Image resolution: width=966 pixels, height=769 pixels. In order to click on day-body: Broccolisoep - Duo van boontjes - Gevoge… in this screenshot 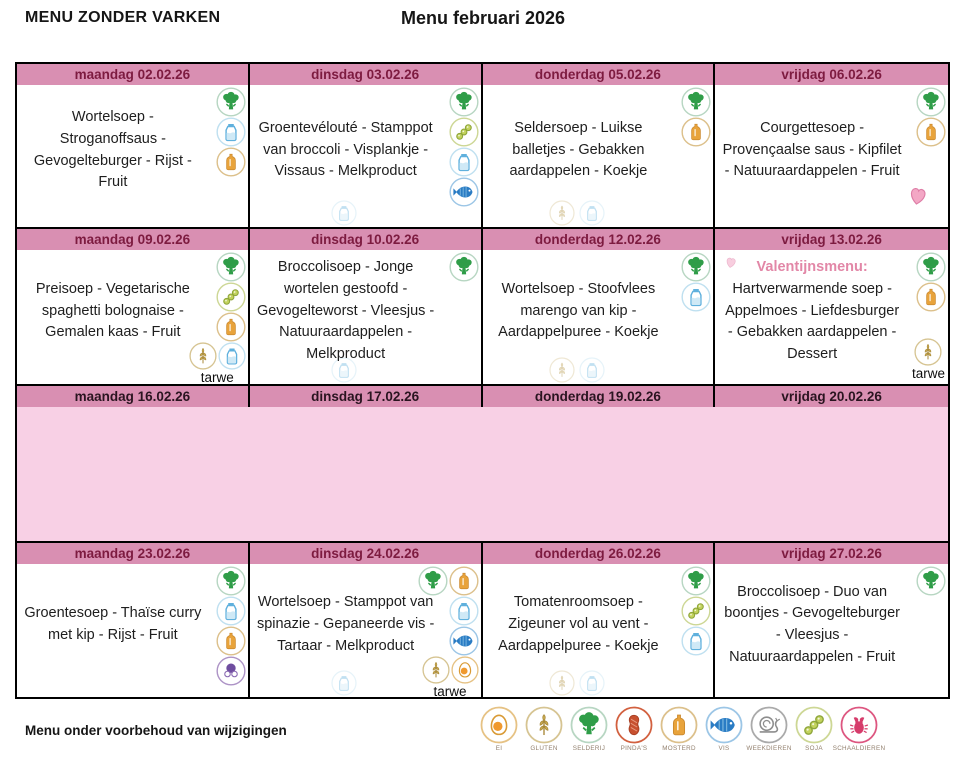, I will do `click(831, 630)`.